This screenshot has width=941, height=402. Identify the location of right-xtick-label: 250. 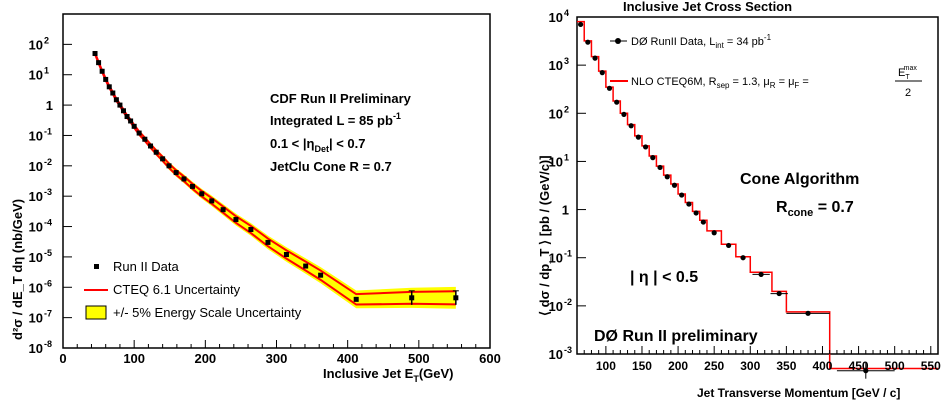
(714, 366).